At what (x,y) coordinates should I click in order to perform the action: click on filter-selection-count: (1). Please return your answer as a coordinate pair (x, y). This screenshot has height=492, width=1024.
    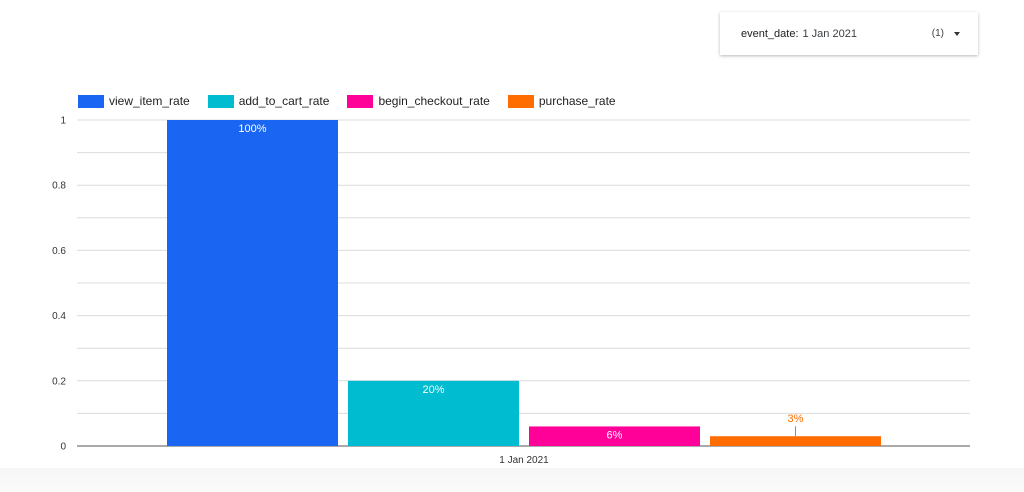
    Looking at the image, I should click on (937, 33).